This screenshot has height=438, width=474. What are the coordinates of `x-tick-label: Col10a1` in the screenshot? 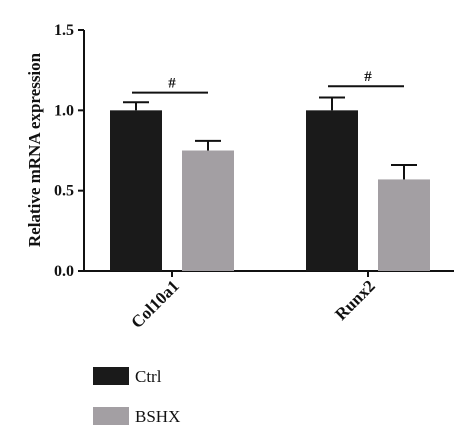 It's located at (155, 304).